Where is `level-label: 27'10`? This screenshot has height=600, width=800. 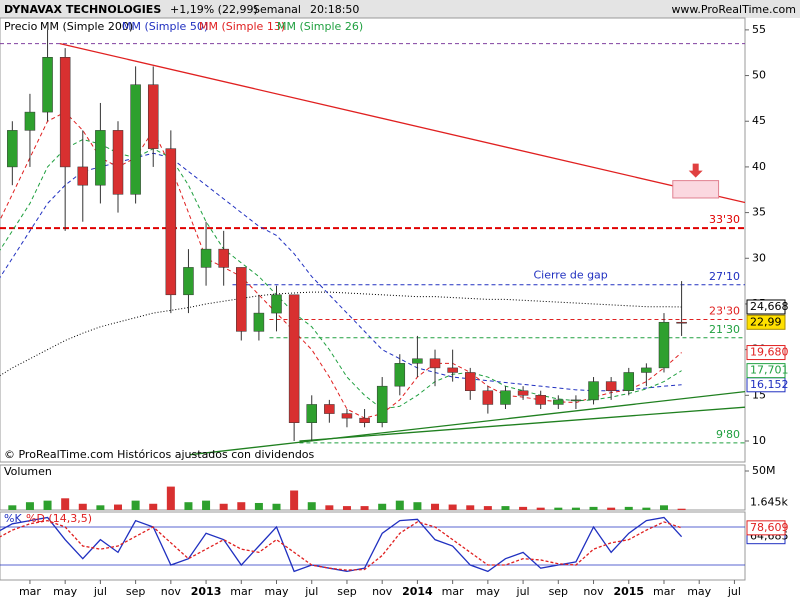 level-label: 27'10 is located at coordinates (724, 276).